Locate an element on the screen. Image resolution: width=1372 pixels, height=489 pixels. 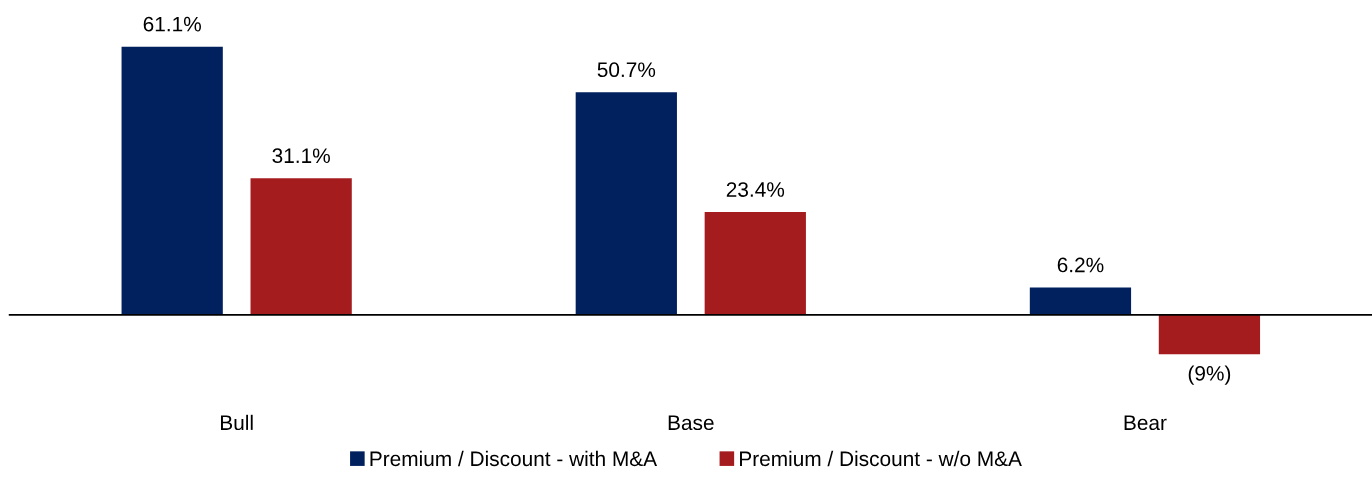
data-label: 23.4% is located at coordinates (755, 189).